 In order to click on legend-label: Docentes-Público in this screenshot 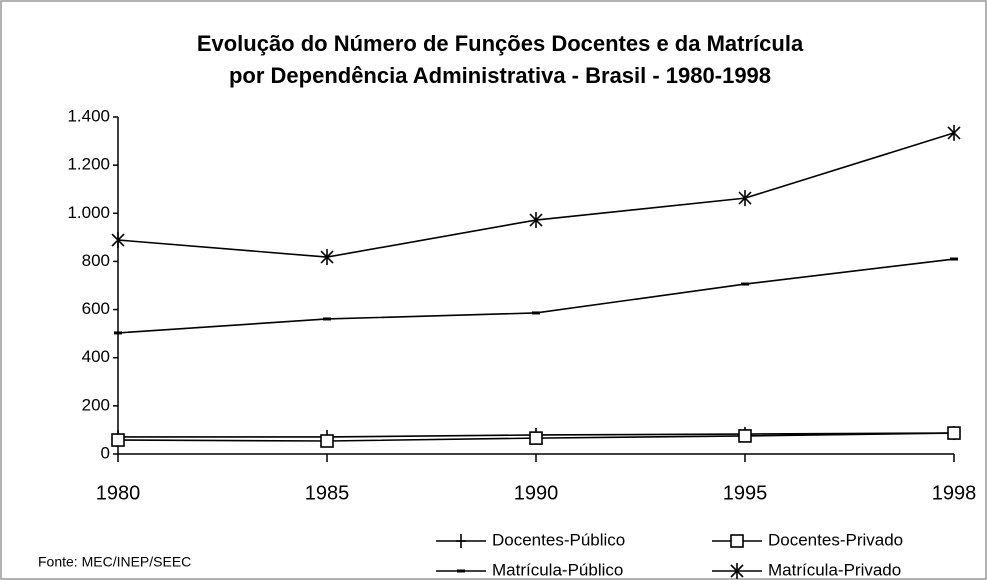, I will do `click(558, 539)`.